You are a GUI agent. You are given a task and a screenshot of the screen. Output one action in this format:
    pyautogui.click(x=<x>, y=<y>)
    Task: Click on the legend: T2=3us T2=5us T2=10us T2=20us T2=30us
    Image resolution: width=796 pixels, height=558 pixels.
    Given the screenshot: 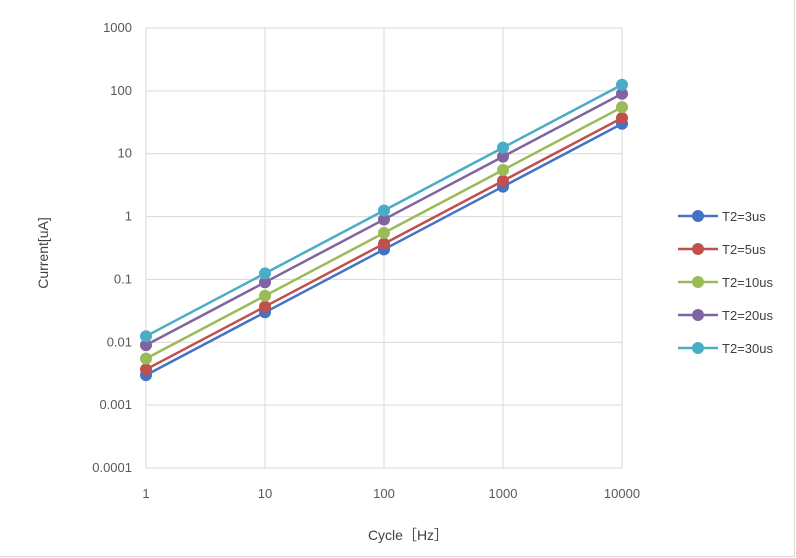 What is the action you would take?
    pyautogui.click(x=725, y=282)
    